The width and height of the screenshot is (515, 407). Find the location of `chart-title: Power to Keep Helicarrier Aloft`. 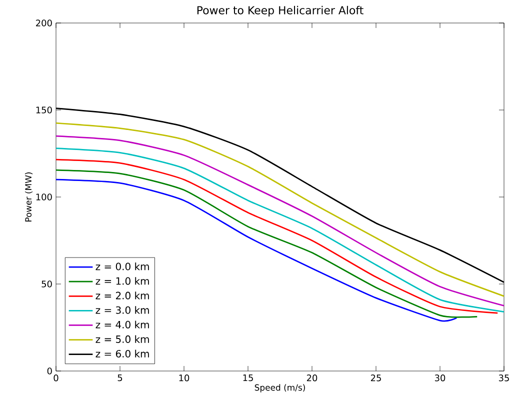

chart-title: Power to Keep Helicarrier Aloft is located at coordinates (280, 11).